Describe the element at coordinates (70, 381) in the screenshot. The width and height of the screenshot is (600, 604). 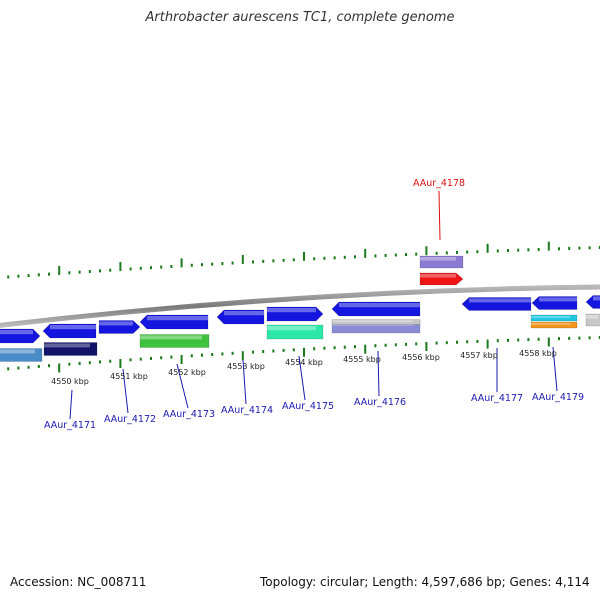
I see `kbp-label: 4550 kbp` at that location.